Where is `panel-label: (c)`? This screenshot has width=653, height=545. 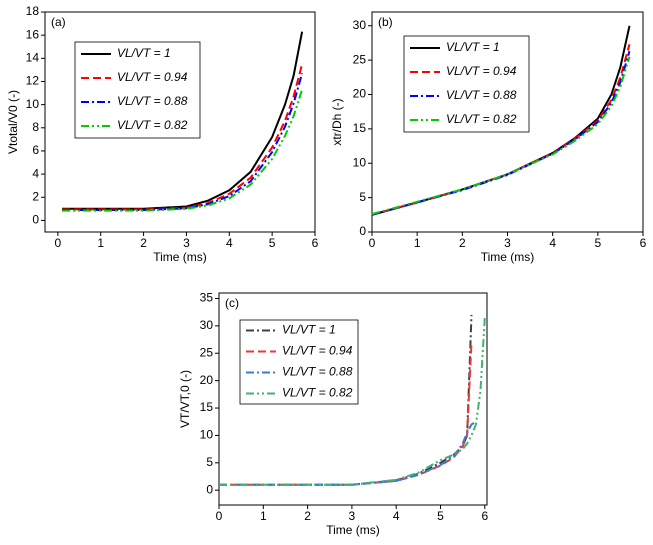
panel-label: (c) is located at coordinates (232, 303).